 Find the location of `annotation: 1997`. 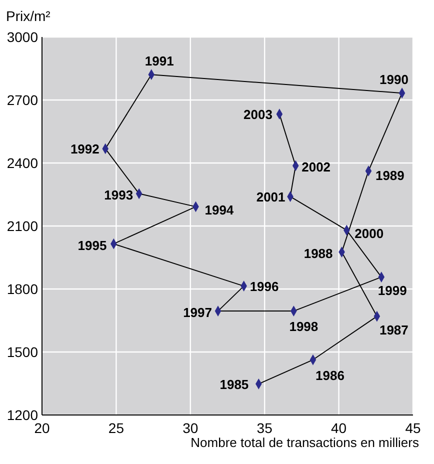

annotation: 1997 is located at coordinates (197, 312).